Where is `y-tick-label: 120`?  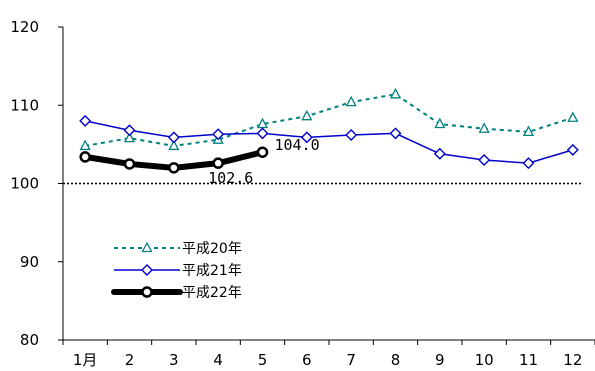
y-tick-label: 120 is located at coordinates (24, 27).